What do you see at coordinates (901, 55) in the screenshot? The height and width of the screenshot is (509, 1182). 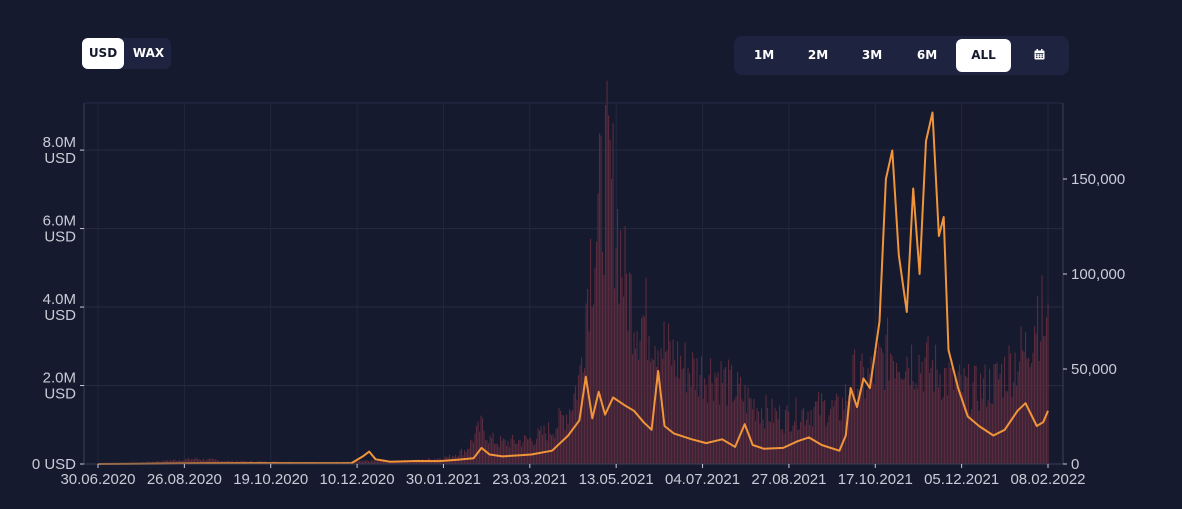 I see `time-range-selector: 1M 2M 3M 6M ALL` at bounding box center [901, 55].